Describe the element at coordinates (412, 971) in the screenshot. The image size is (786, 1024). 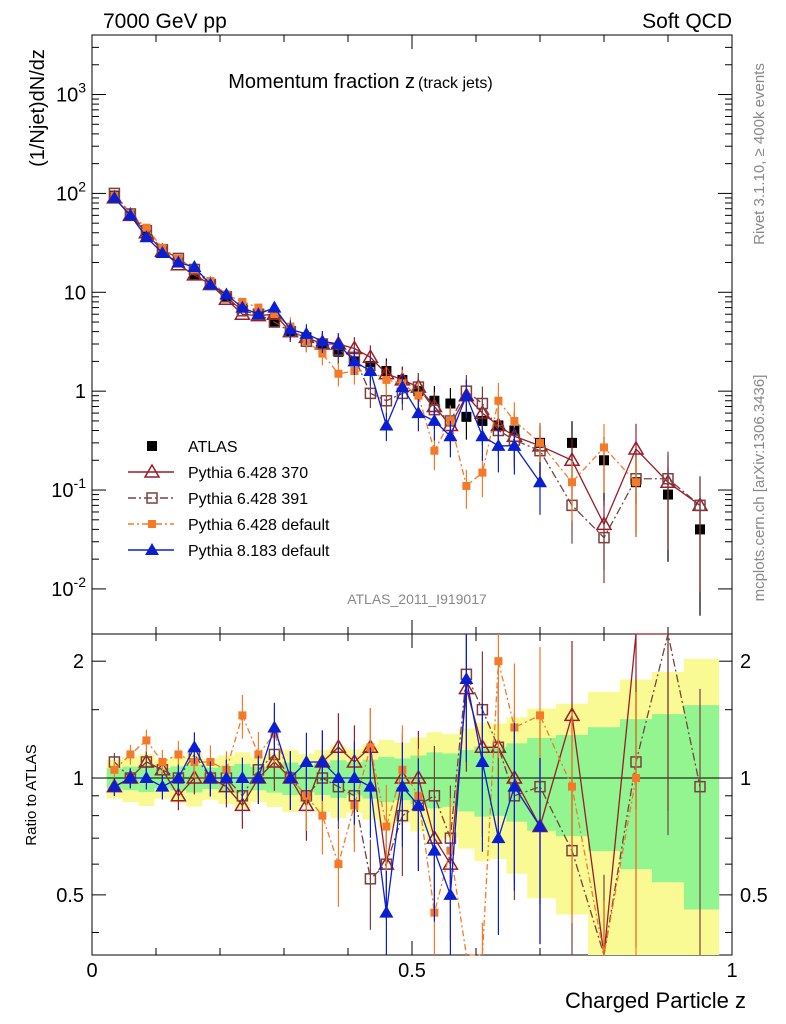
I see `x-tick-label: 0.5` at that location.